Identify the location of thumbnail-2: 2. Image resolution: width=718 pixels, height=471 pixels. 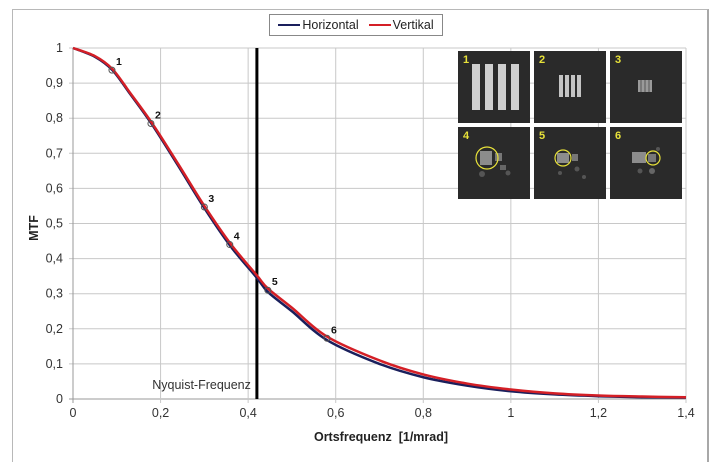
(570, 87).